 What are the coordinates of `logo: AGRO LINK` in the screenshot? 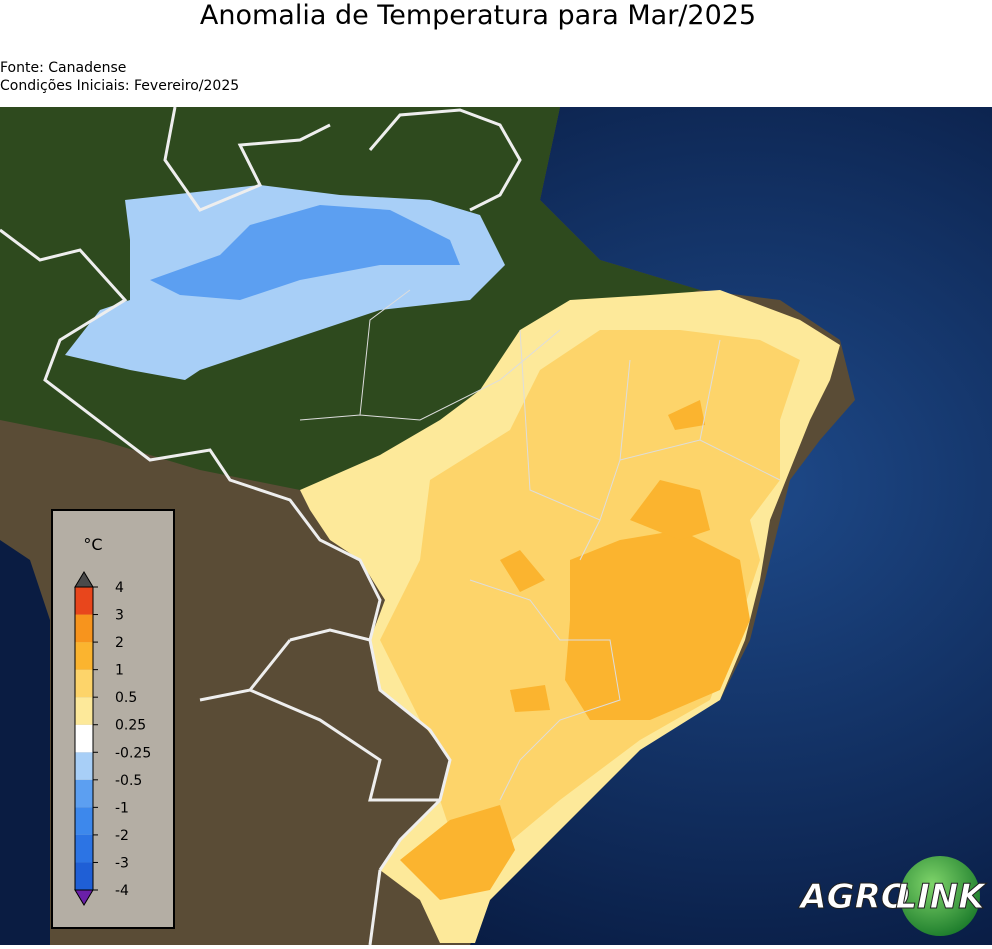 It's located at (892, 896).